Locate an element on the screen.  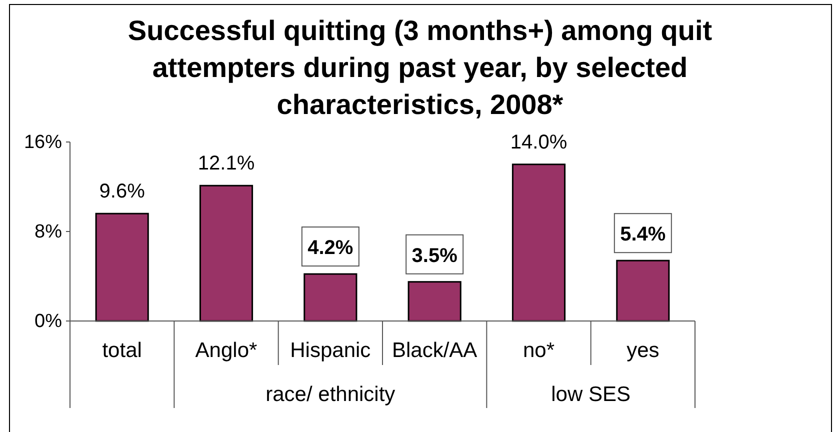
x-tick-label: Black/AA is located at coordinates (435, 350).